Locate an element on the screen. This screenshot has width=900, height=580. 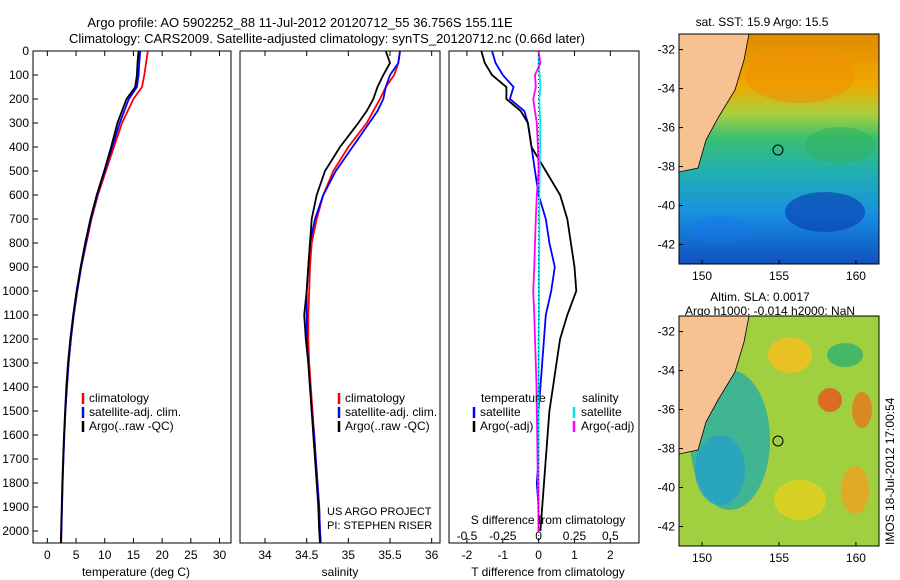
sla-map-title-line2: Argo h1000: -0.014 h2000: NaN is located at coordinates (770, 311).